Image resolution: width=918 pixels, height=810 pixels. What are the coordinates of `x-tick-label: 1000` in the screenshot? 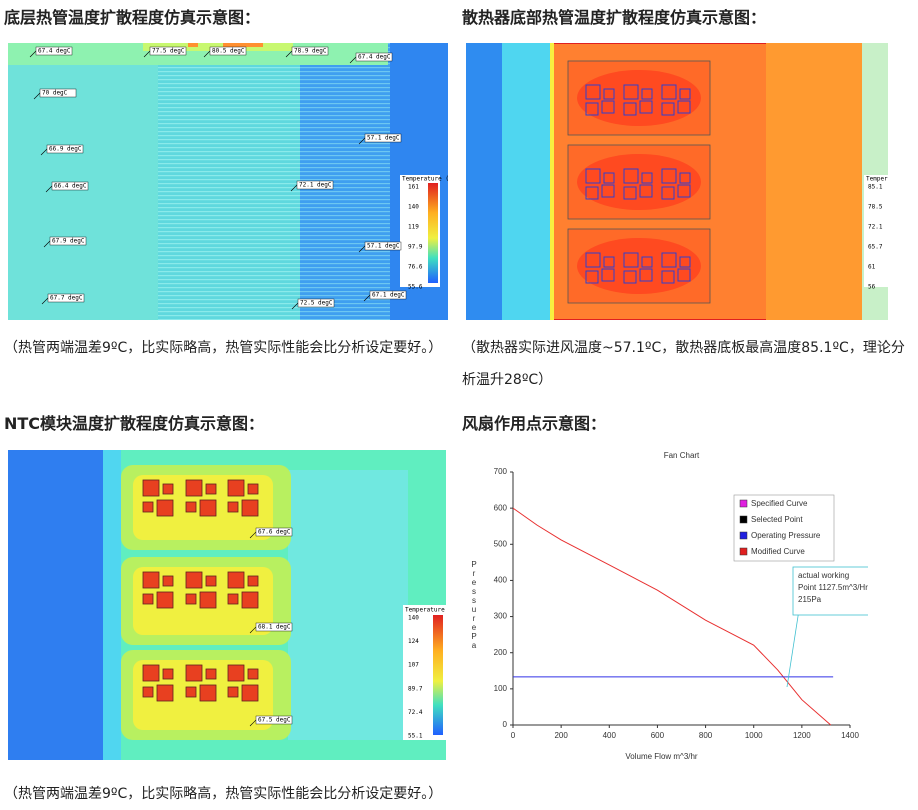 It's located at (754, 735).